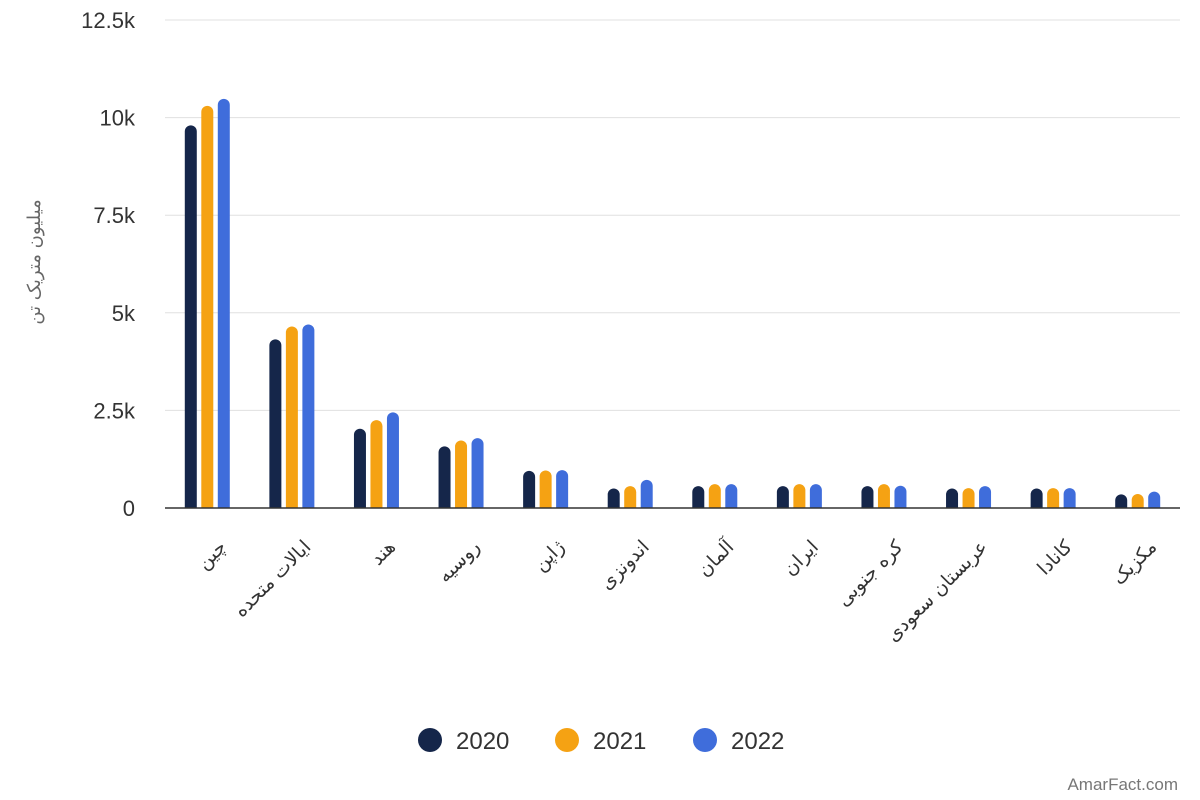 The width and height of the screenshot is (1200, 800). Describe the element at coordinates (383, 553) in the screenshot. I see `x-tick-label: هند` at that location.